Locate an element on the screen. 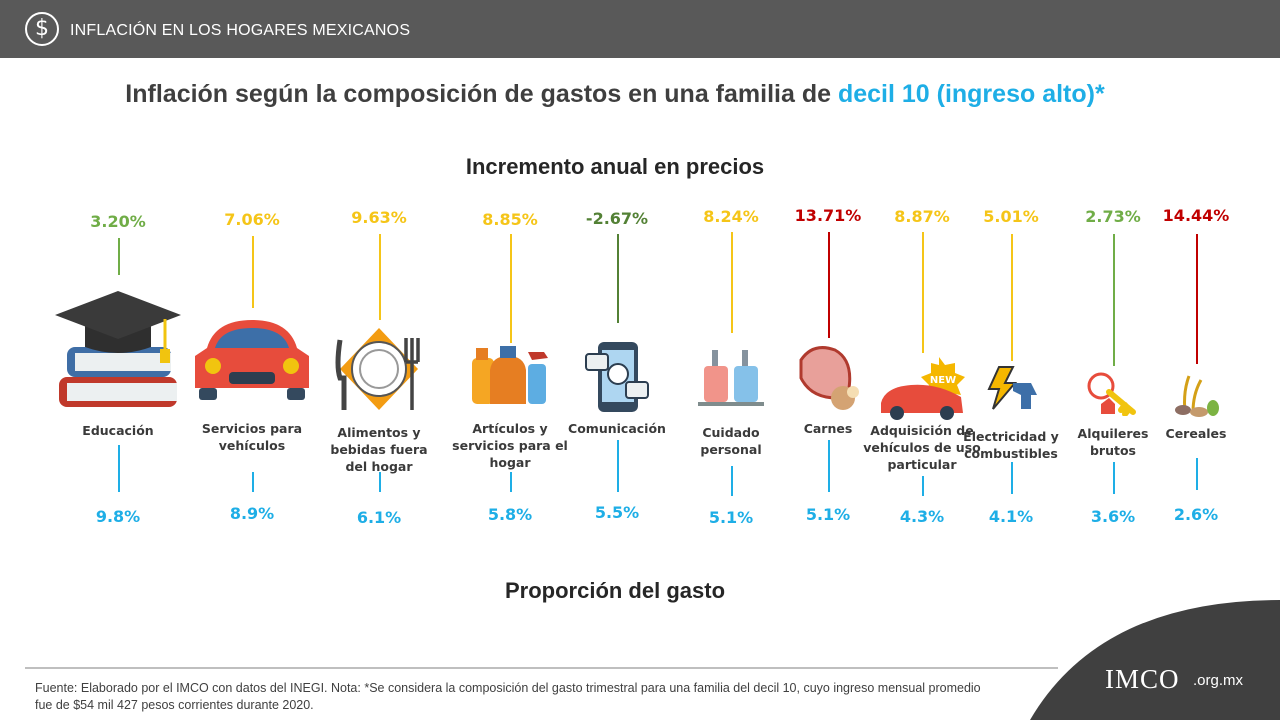 Image resolution: width=1280 pixels, height=720 pixels. new-badge-text: NEW is located at coordinates (943, 380).